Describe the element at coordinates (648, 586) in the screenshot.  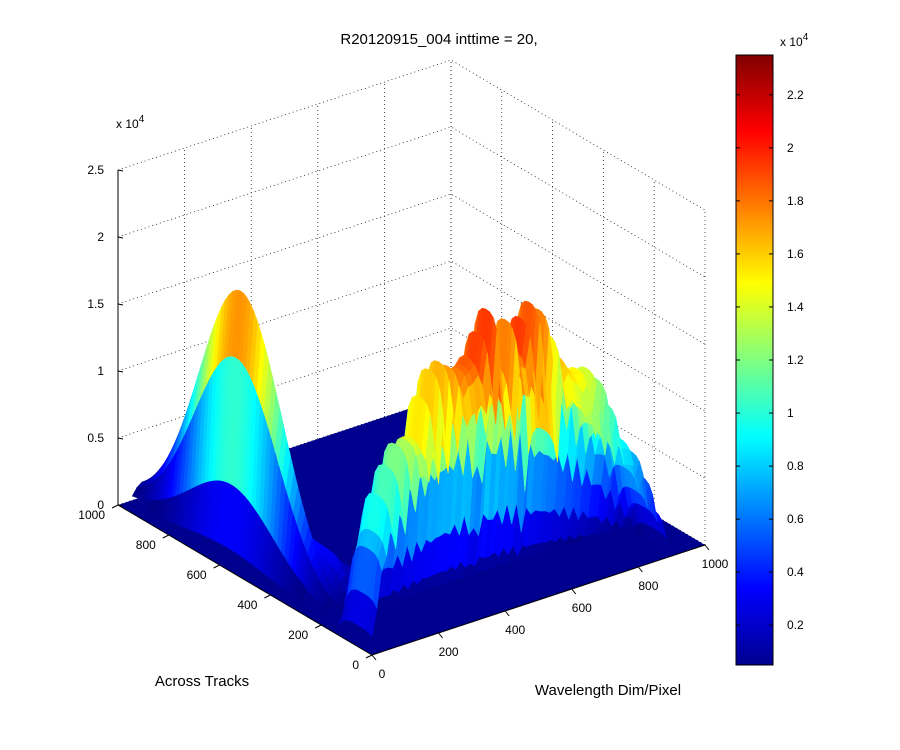
I see `x-tick-label: 800` at that location.